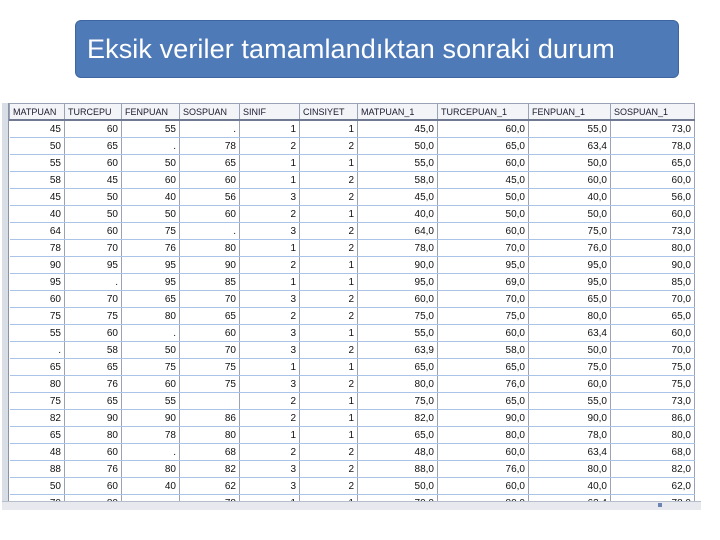 The width and height of the screenshot is (720, 540). I want to click on table-cell: 73,0, so click(652, 231).